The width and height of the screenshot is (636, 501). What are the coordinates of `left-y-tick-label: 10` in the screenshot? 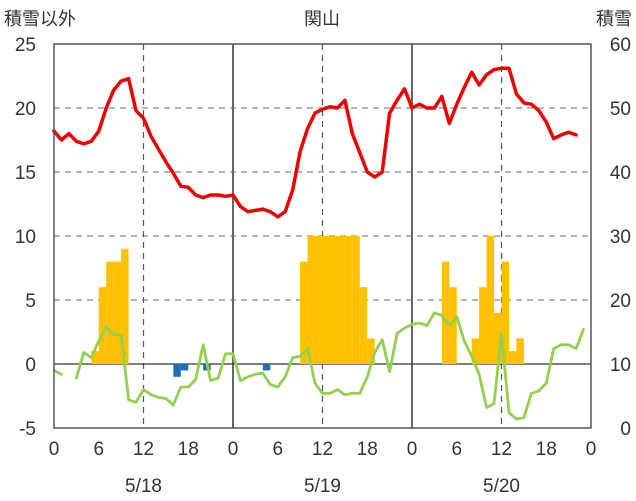 It's located at (25, 237).